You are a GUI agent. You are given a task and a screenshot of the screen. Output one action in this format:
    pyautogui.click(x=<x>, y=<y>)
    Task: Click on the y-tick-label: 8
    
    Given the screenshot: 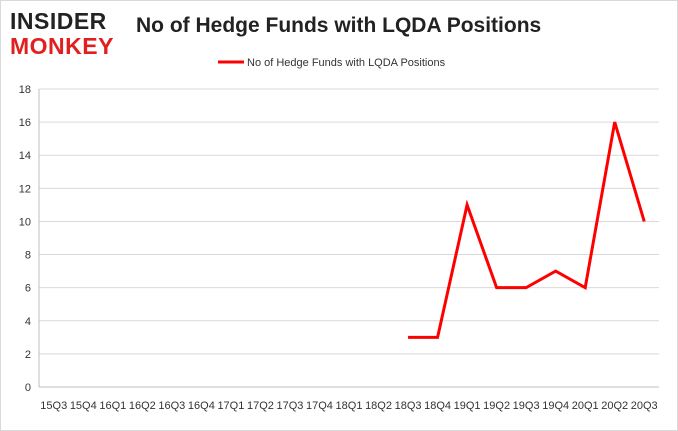 What is the action you would take?
    pyautogui.click(x=28, y=256)
    